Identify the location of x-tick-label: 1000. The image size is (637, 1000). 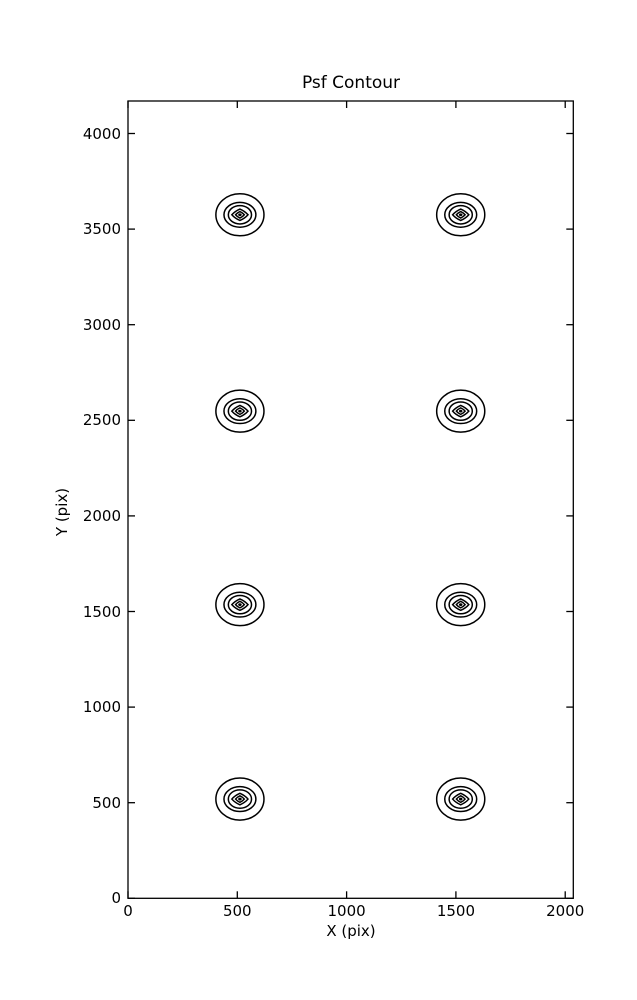
(346, 911).